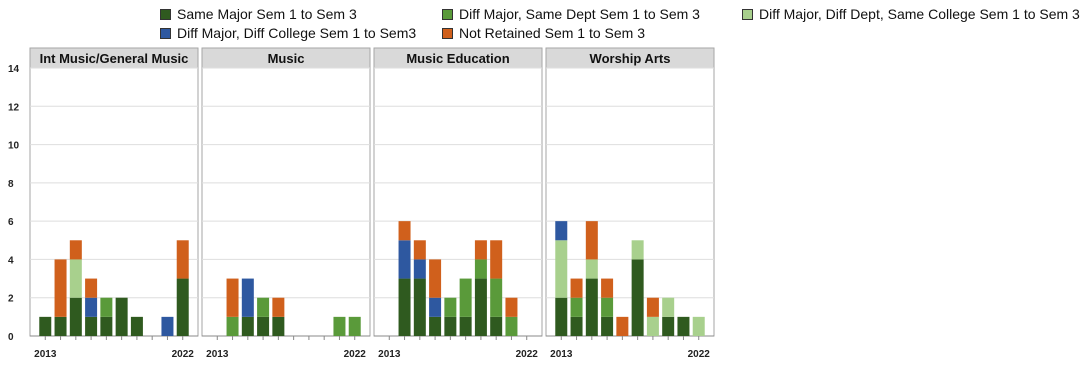 Image resolution: width=1092 pixels, height=365 pixels. What do you see at coordinates (11, 337) in the screenshot?
I see `y-tick-label: 0` at bounding box center [11, 337].